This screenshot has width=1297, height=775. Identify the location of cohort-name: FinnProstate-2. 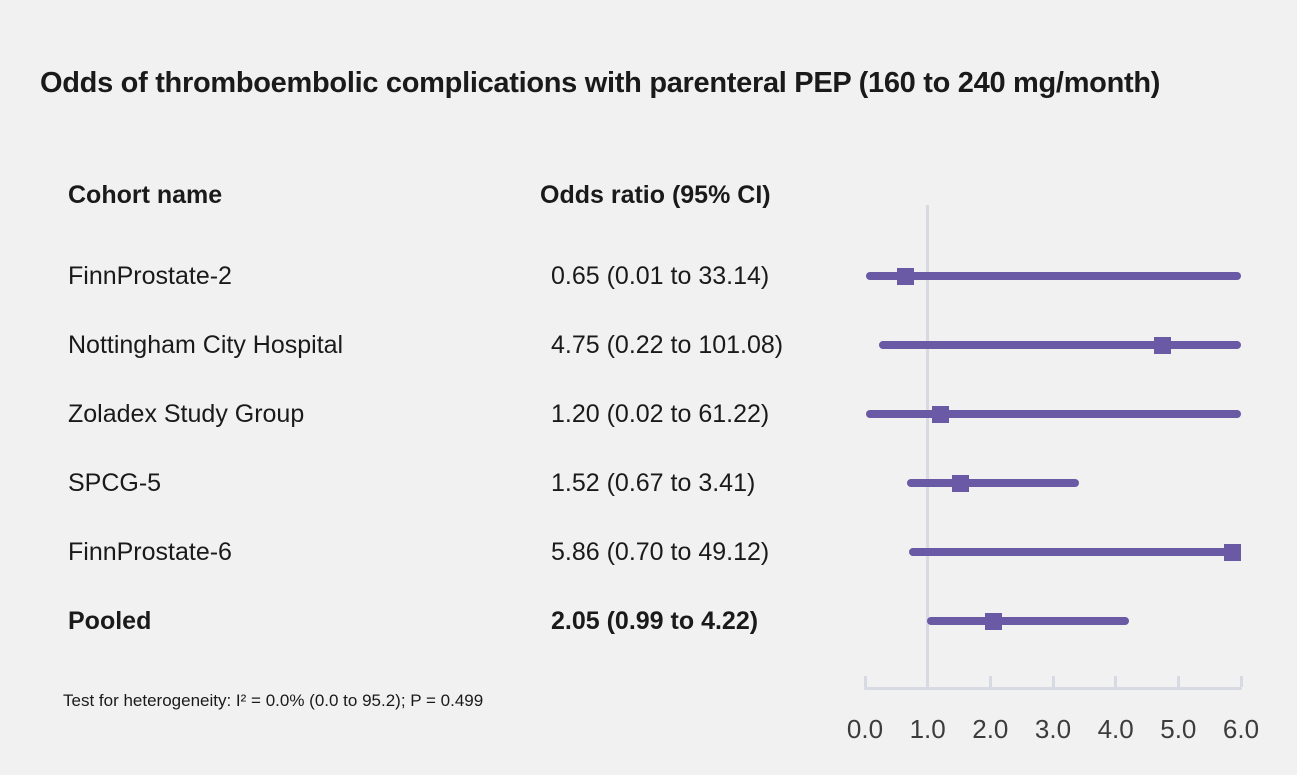
(150, 276).